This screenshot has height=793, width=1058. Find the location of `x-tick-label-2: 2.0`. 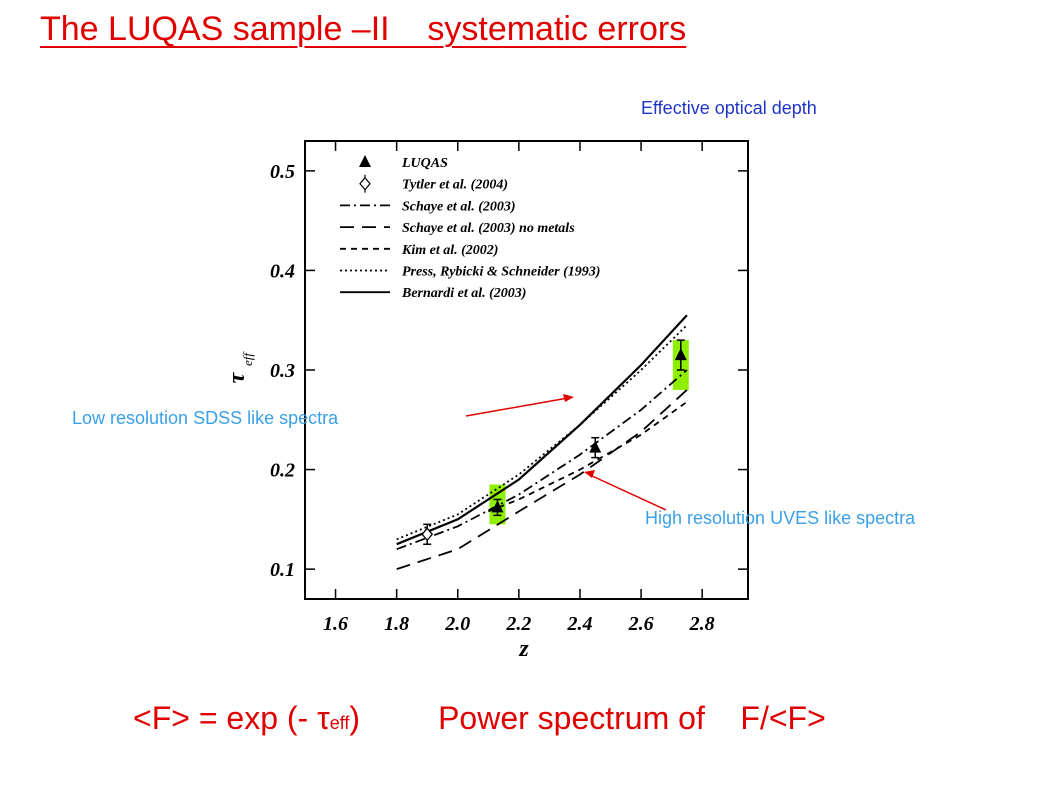

x-tick-label-2: 2.0 is located at coordinates (457, 624).